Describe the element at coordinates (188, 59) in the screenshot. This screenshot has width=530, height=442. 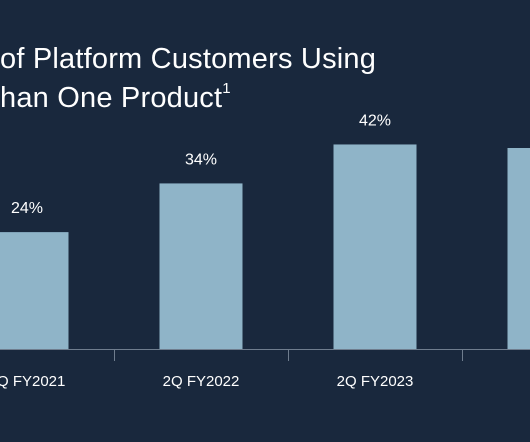
I see `title-line-1: of Platform Customers Using` at that location.